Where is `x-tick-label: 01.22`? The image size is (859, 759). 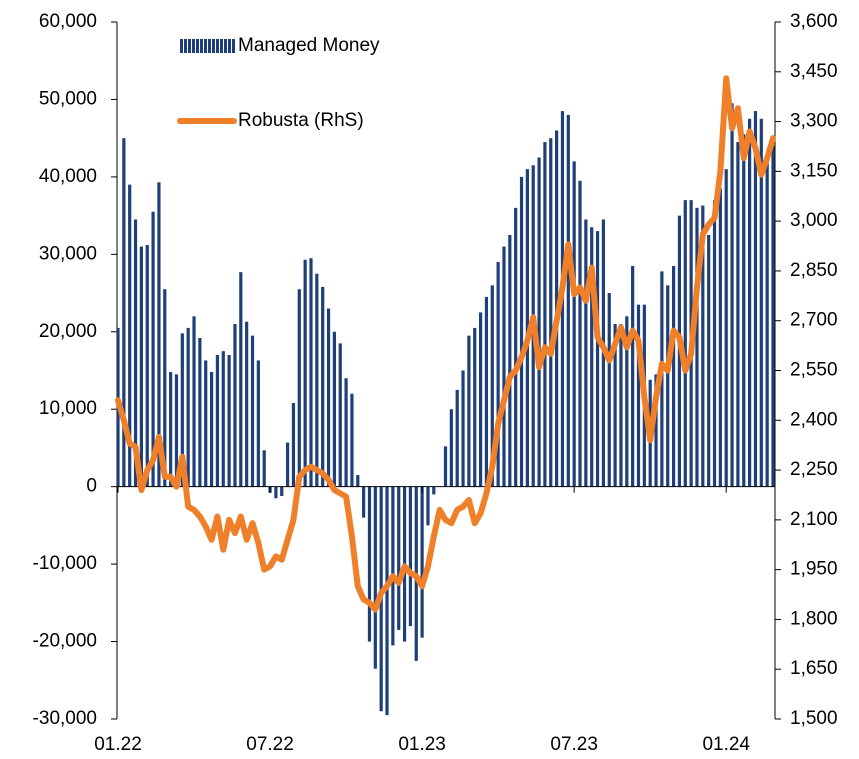 x-tick-label: 01.22 is located at coordinates (118, 744).